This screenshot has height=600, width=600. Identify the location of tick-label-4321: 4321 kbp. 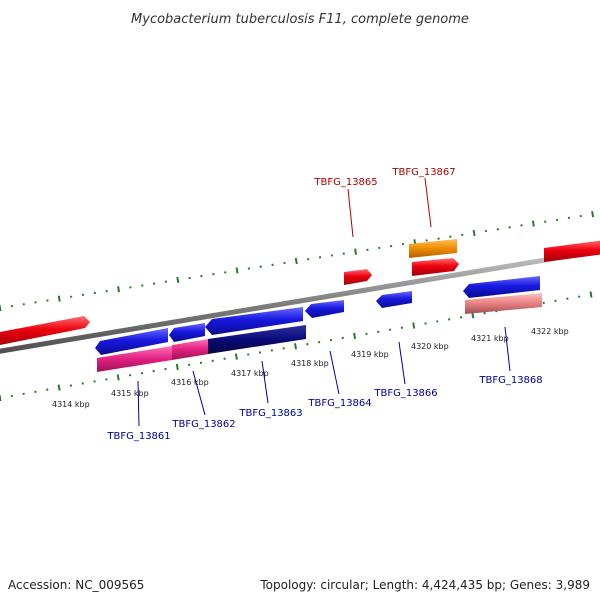
(490, 338).